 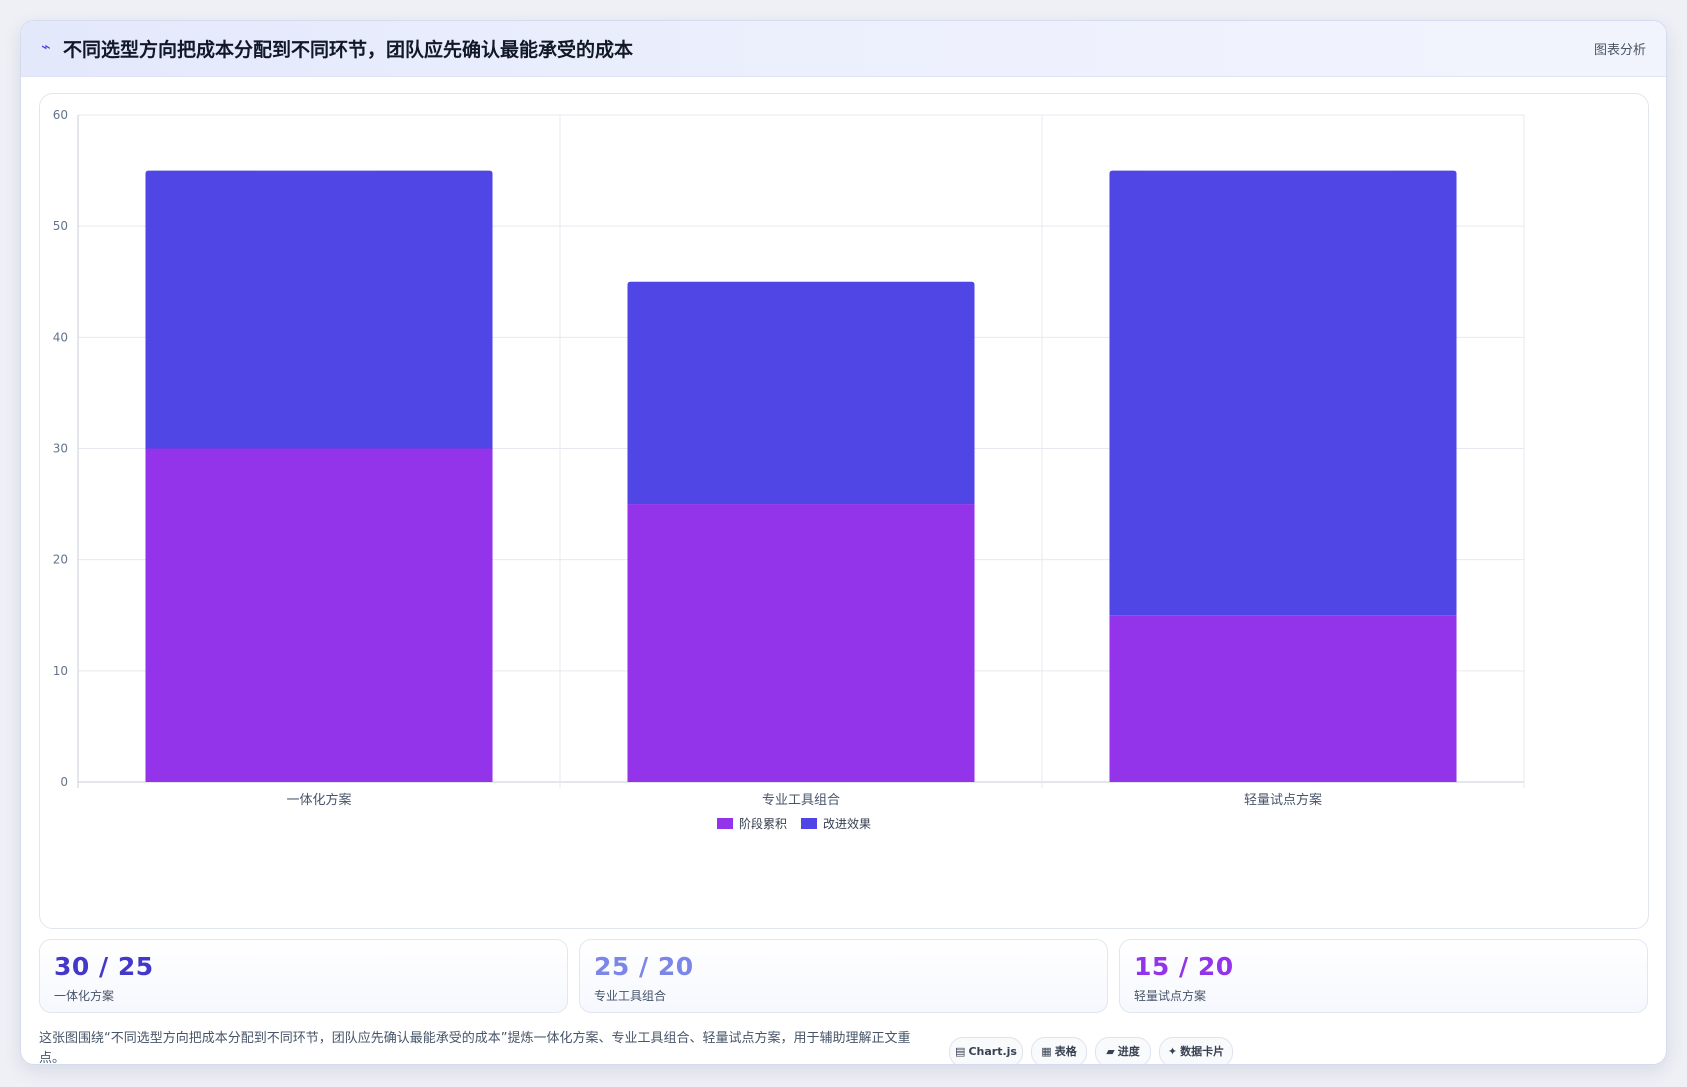 What do you see at coordinates (960, 1051) in the screenshot?
I see `chart-icon: ▤` at bounding box center [960, 1051].